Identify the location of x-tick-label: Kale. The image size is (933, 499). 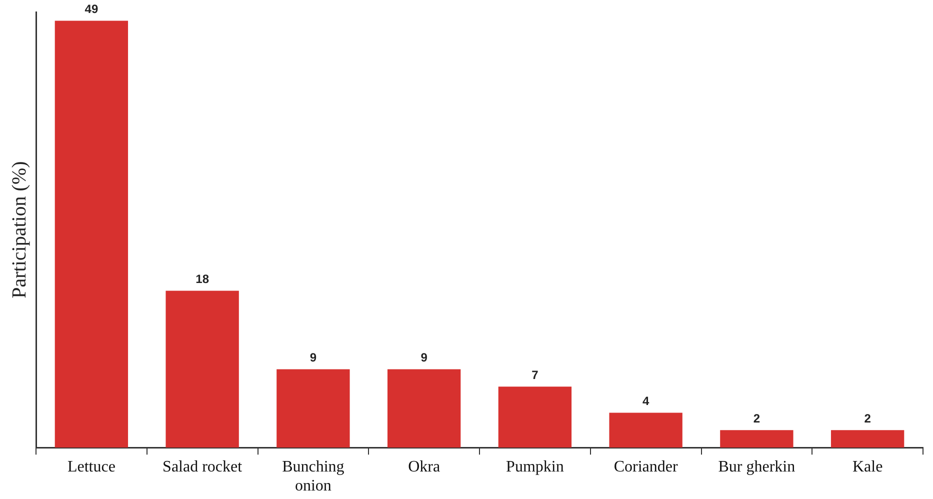
(867, 467).